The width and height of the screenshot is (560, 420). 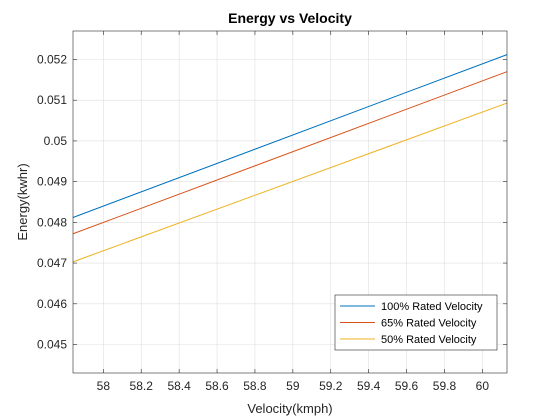 I want to click on x-tick-label: 59.4, so click(x=369, y=386).